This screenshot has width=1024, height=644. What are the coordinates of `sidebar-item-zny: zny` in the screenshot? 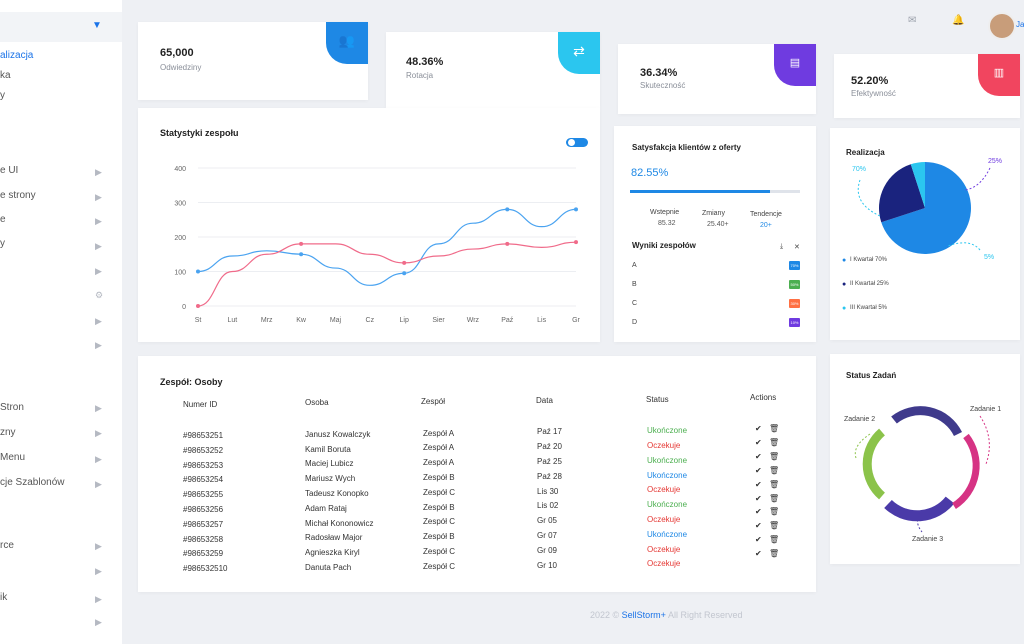 It's located at (8, 432).